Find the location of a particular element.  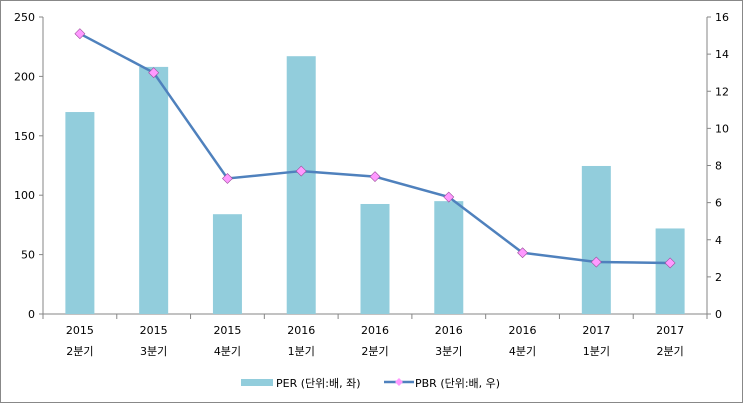

legend-label-pbr: PBR (단위:배, 우) is located at coordinates (457, 383).